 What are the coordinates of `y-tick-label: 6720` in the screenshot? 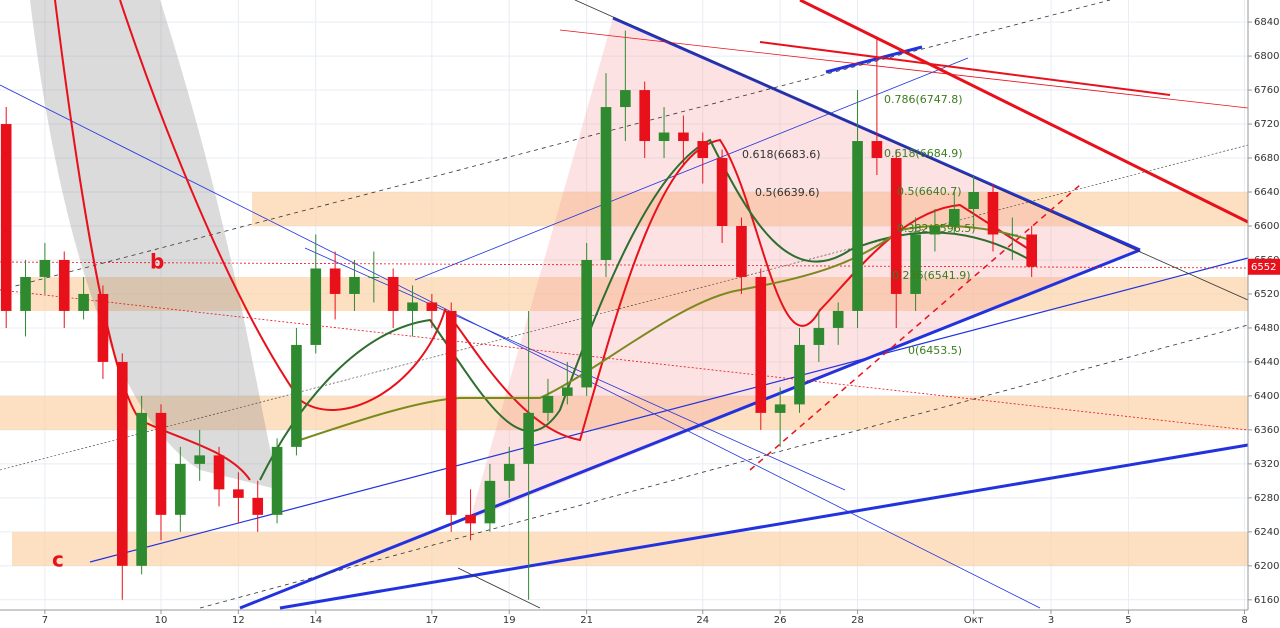 It's located at (1266, 124).